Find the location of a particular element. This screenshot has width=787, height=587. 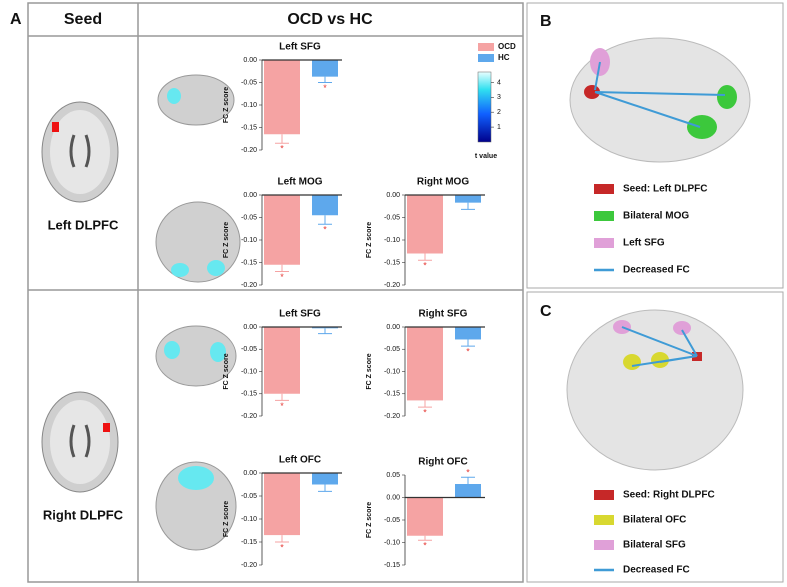

chart-title: Left MOG is located at coordinates (300, 182).